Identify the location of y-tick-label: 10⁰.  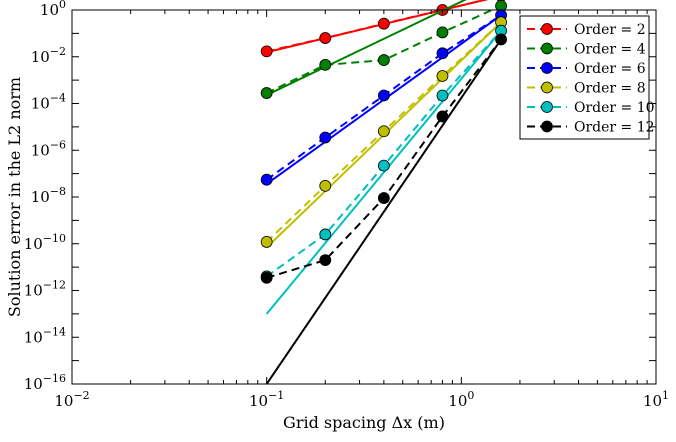
(53, 9).